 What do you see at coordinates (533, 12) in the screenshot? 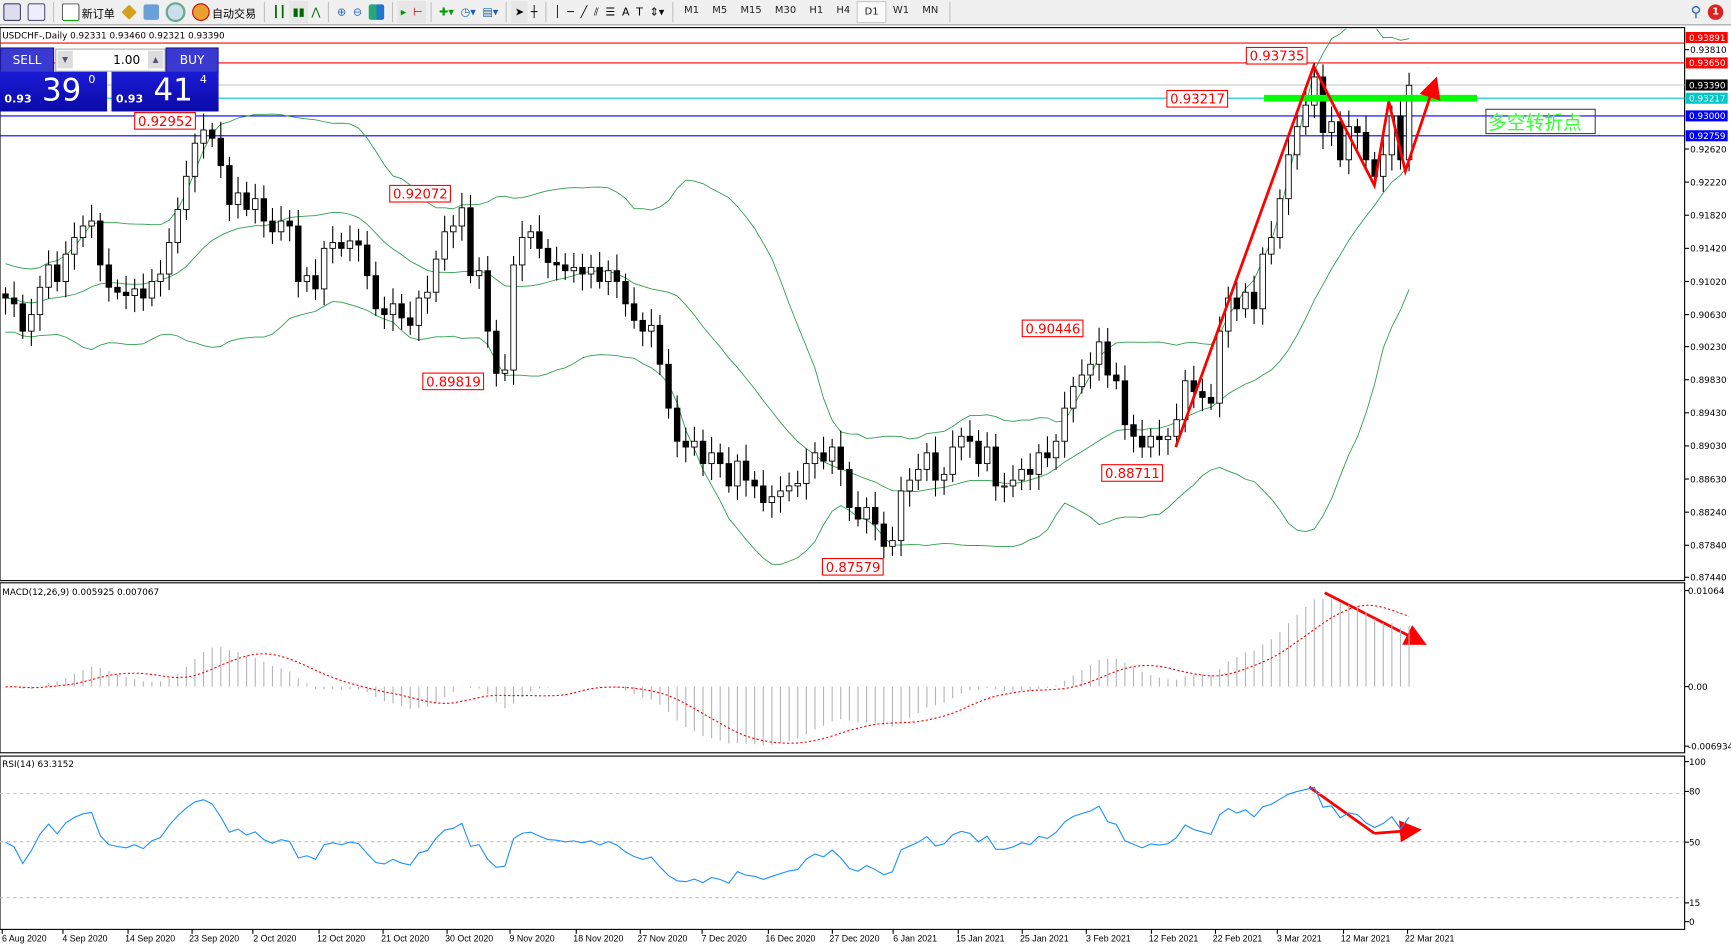
I see `crosshair-button: ┼` at bounding box center [533, 12].